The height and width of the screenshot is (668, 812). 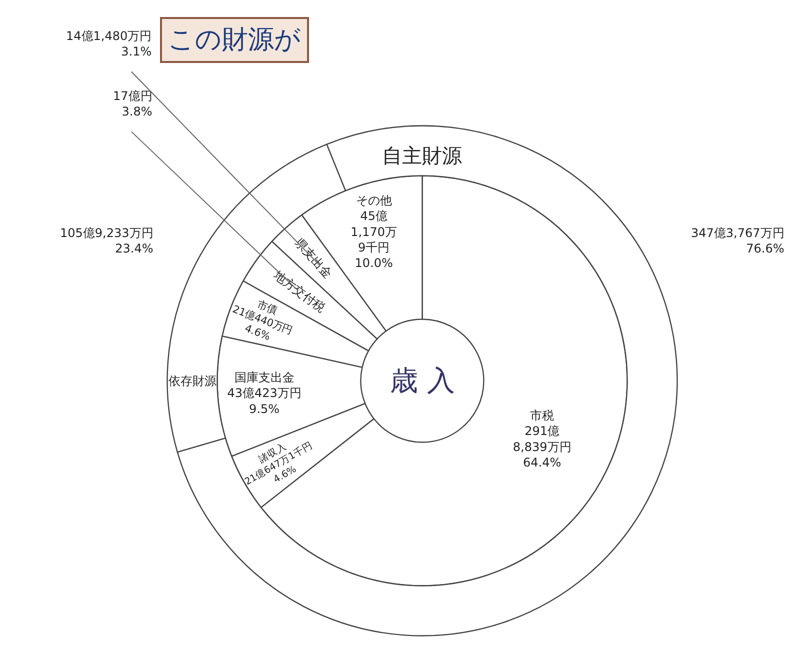 I want to click on slice-label: その他, so click(x=374, y=201).